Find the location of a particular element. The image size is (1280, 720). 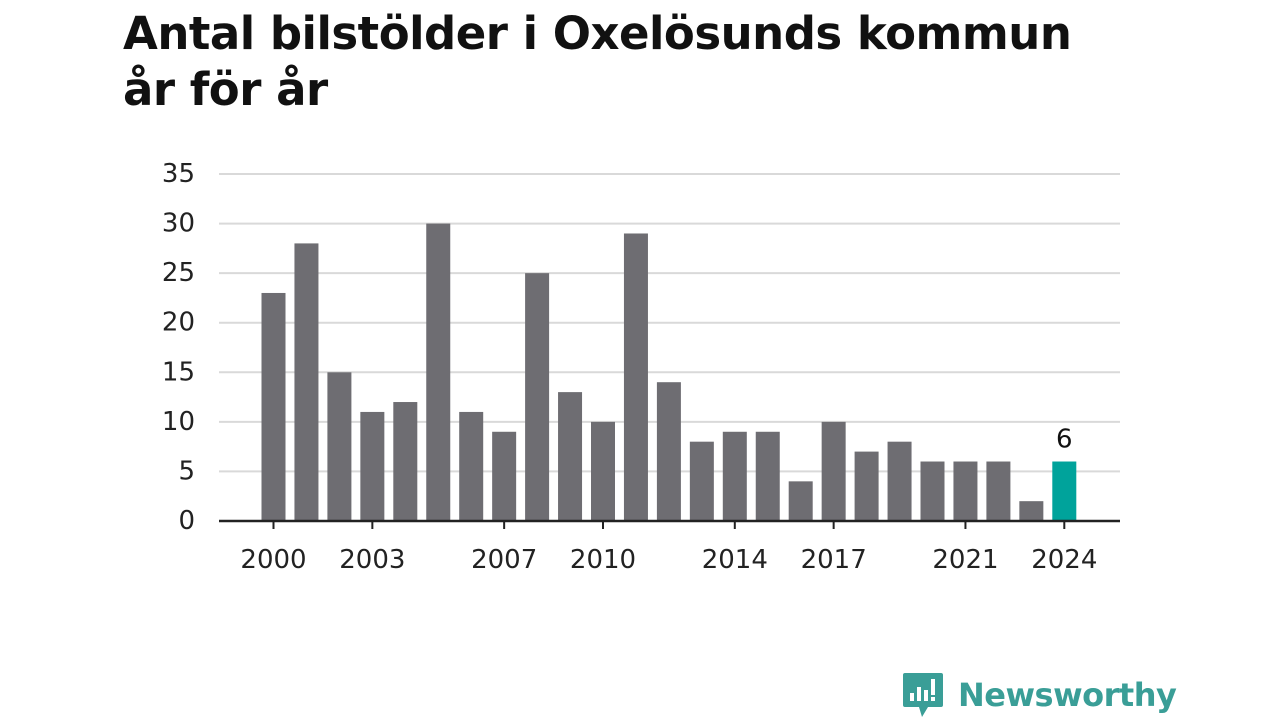

x-tick-label-2021: 2021 is located at coordinates (965, 560).